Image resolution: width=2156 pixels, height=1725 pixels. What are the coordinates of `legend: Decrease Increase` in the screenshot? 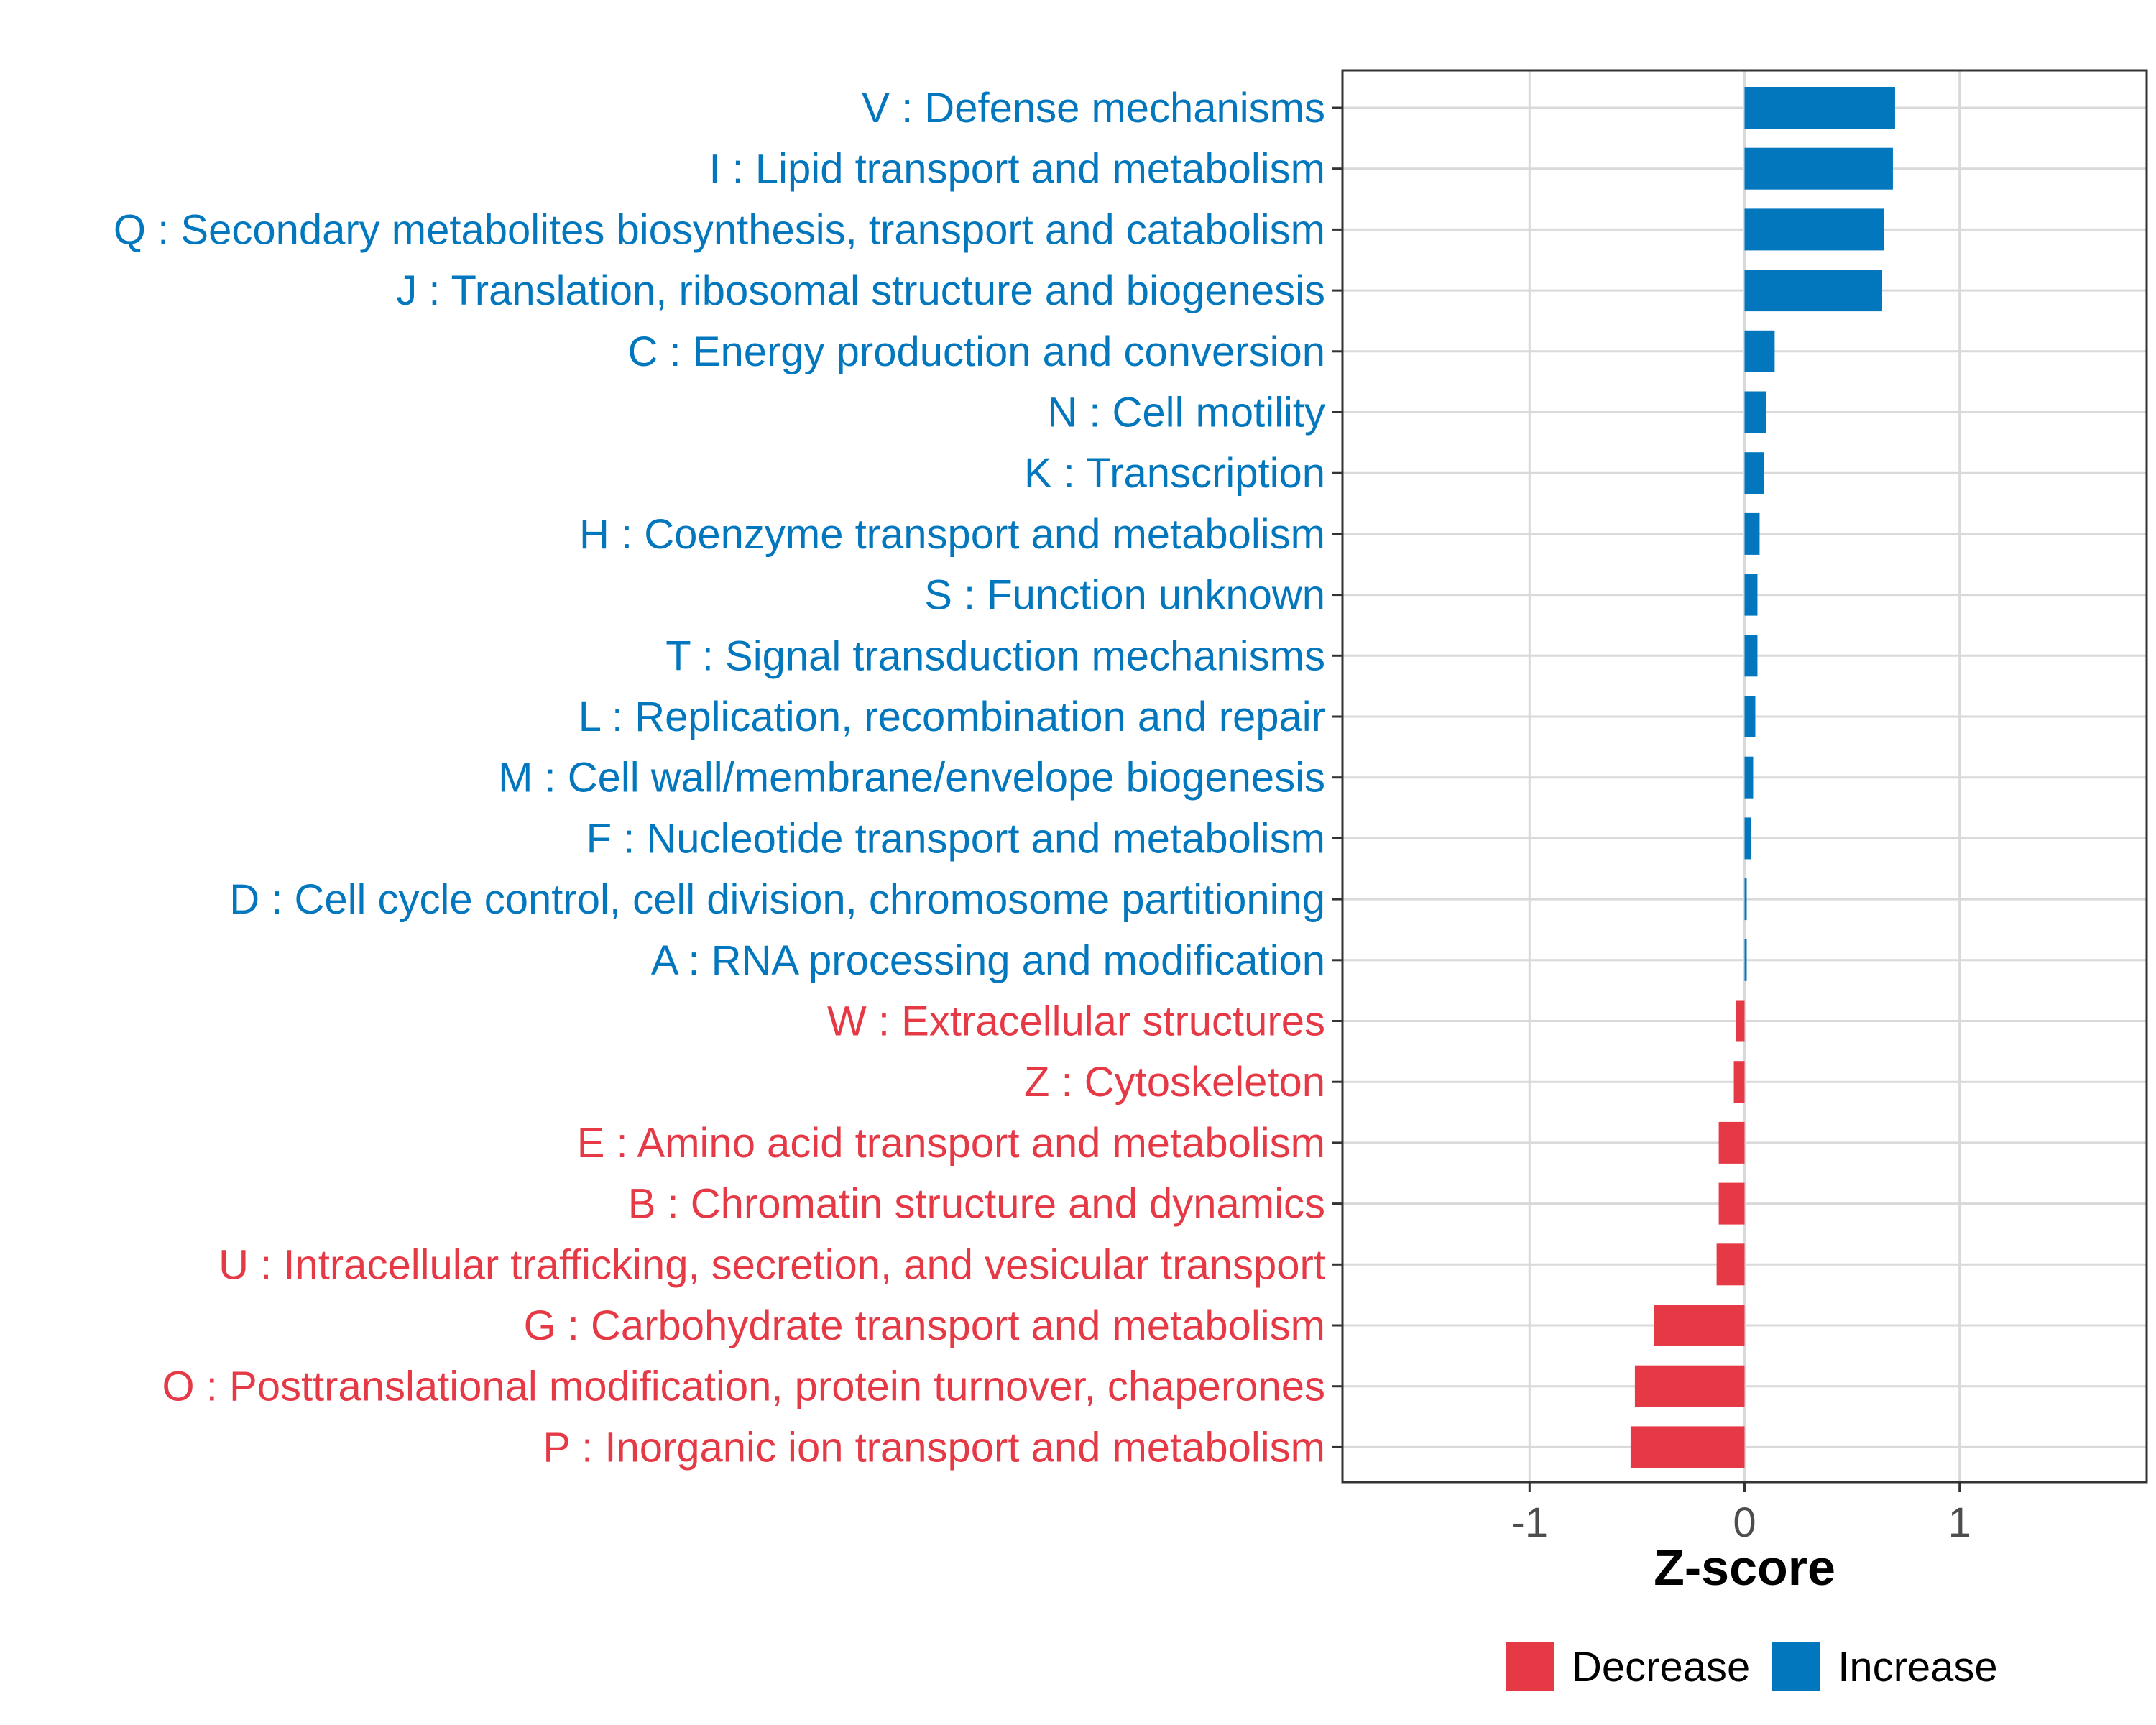 It's located at (1756, 1666).